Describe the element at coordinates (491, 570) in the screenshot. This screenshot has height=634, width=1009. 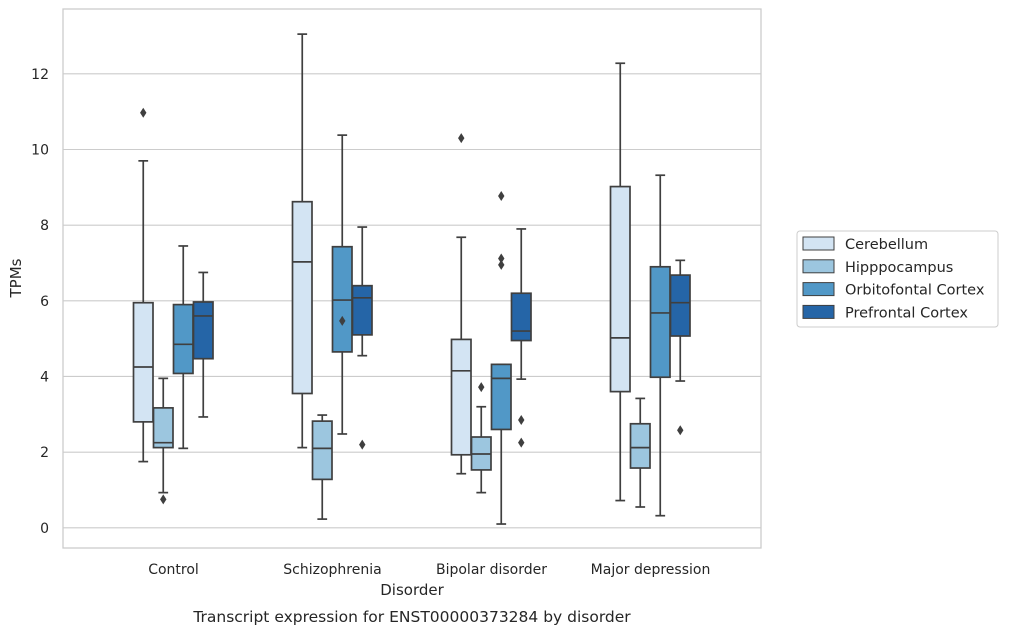
I see `x-tick-label: Bipolar disorder` at that location.